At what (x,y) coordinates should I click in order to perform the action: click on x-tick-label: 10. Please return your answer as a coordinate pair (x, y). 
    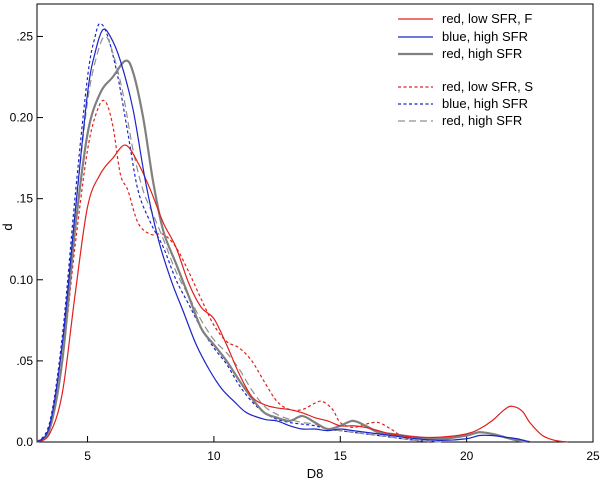
    Looking at the image, I should click on (214, 456).